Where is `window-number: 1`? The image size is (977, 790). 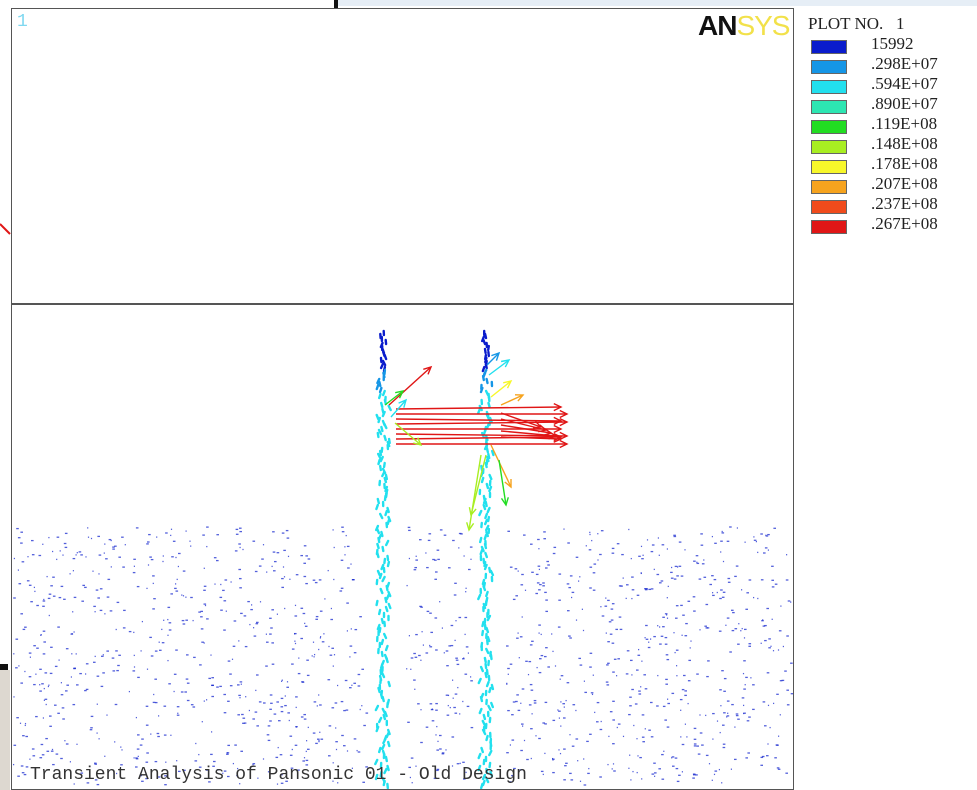
window-number: 1 is located at coordinates (22, 22).